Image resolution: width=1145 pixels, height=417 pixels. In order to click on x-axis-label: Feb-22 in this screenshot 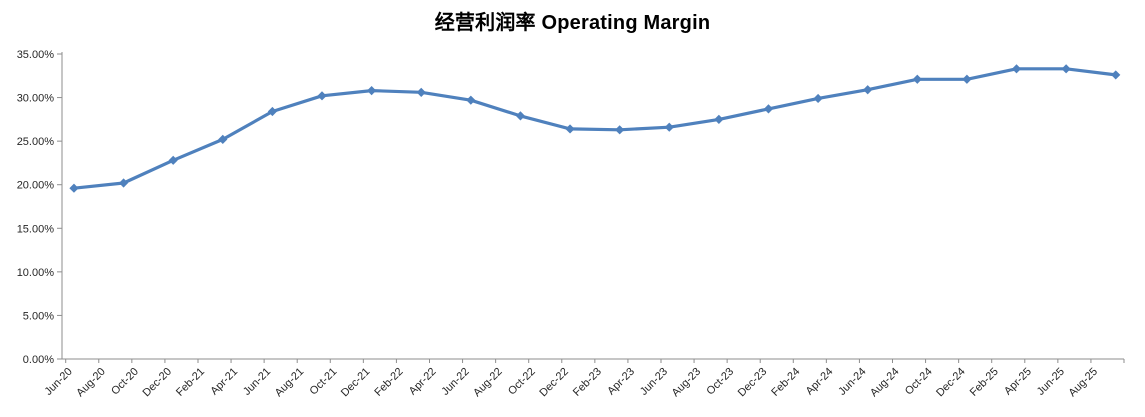, I will do `click(388, 382)`.